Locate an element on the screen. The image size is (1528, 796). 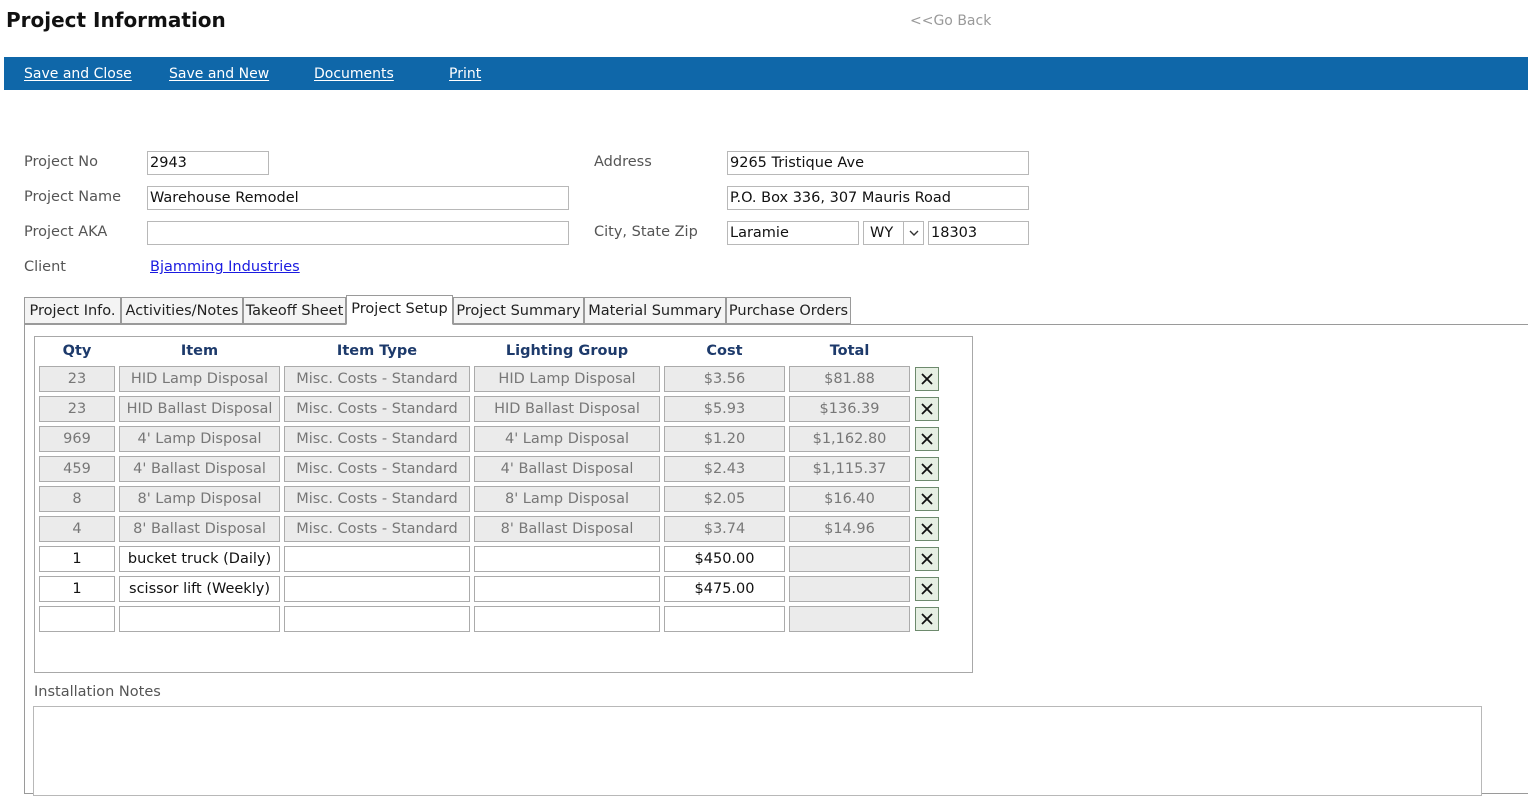
lighting-group-cell: 4' Lamp Disposal is located at coordinates (567, 439).